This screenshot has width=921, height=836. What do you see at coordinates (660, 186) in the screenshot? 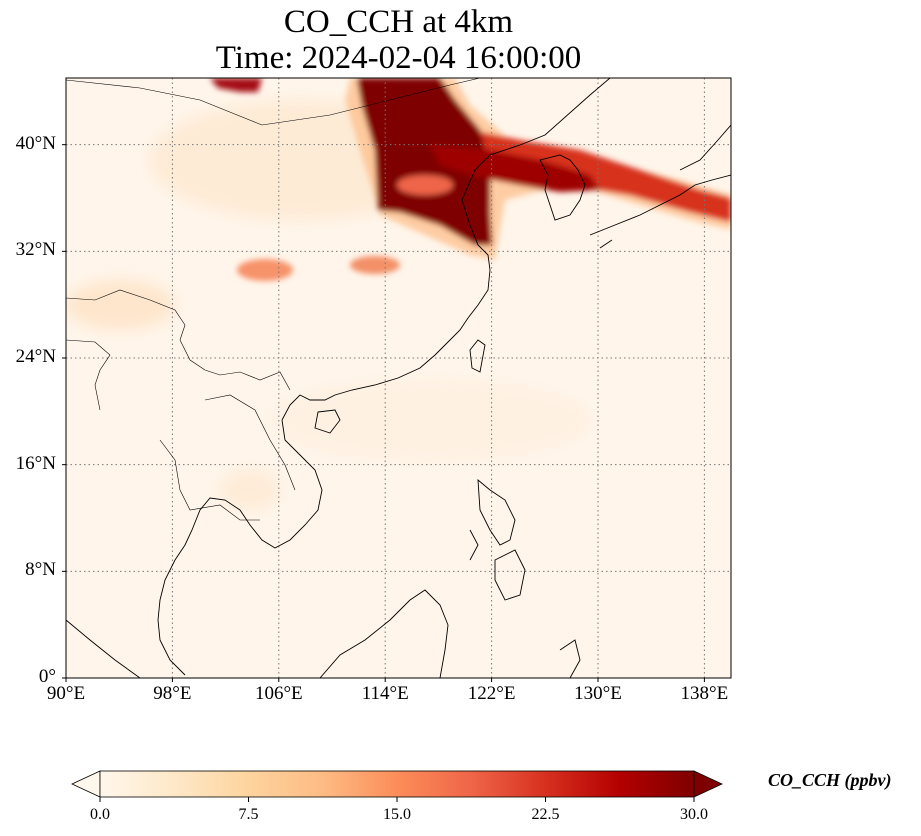
I see `japan-coast` at bounding box center [660, 186].